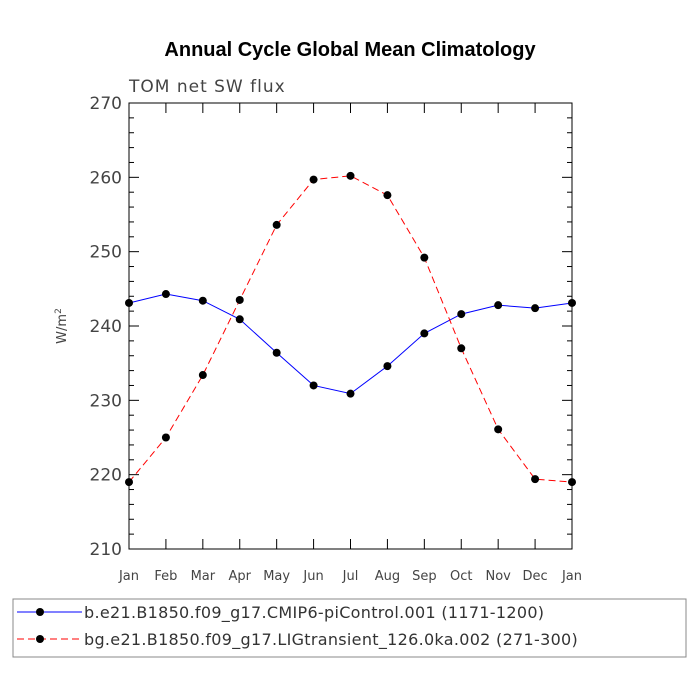 This screenshot has height=700, width=700. What do you see at coordinates (106, 476) in the screenshot?
I see `y-tick-label: 220` at bounding box center [106, 476].